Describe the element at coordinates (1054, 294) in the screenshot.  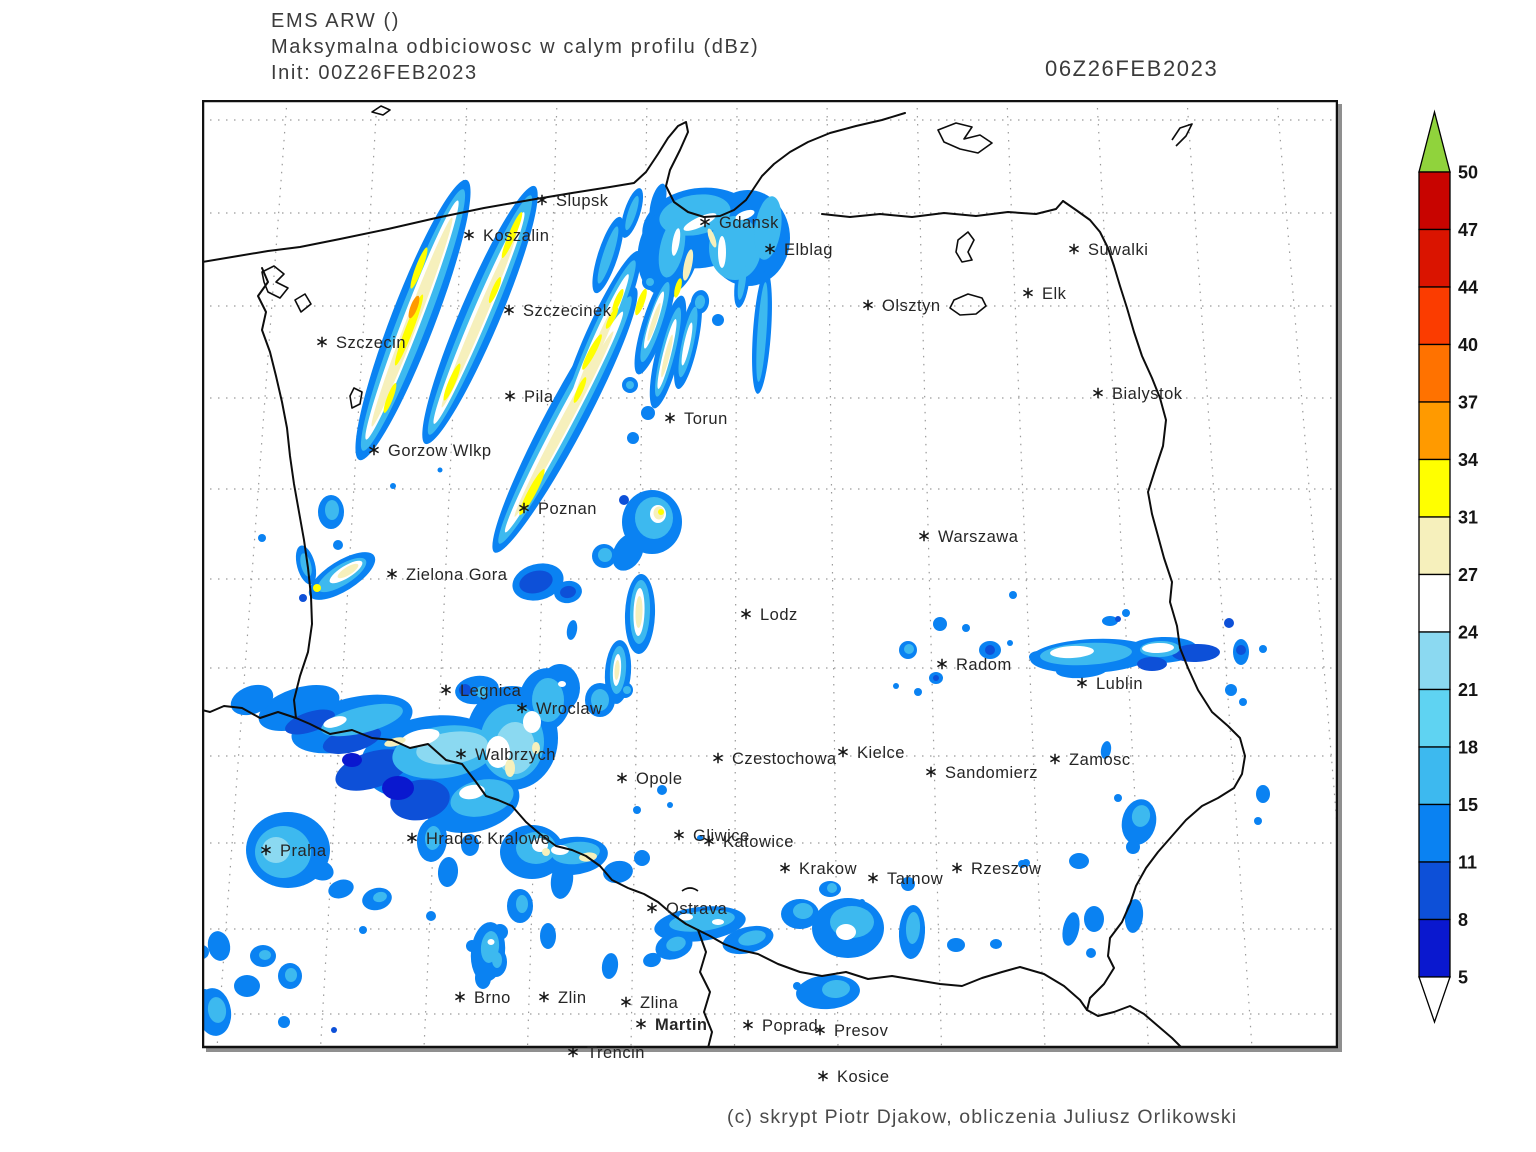
I see `city-label: Elk` at that location.